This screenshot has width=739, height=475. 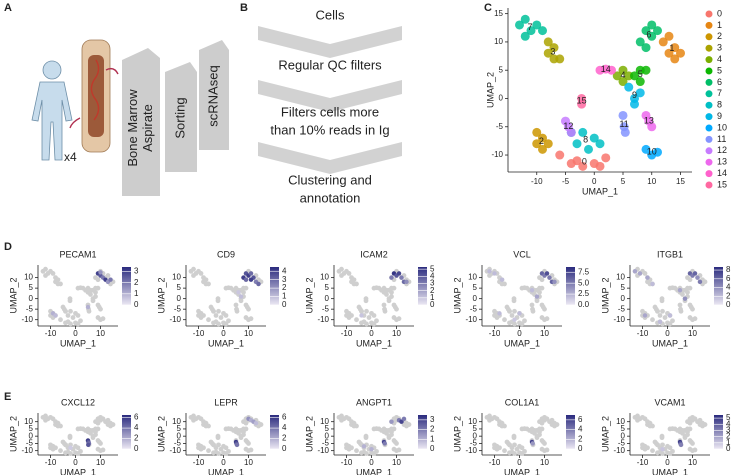 What do you see at coordinates (722, 184) in the screenshot?
I see `legend-label: 15` at bounding box center [722, 184].